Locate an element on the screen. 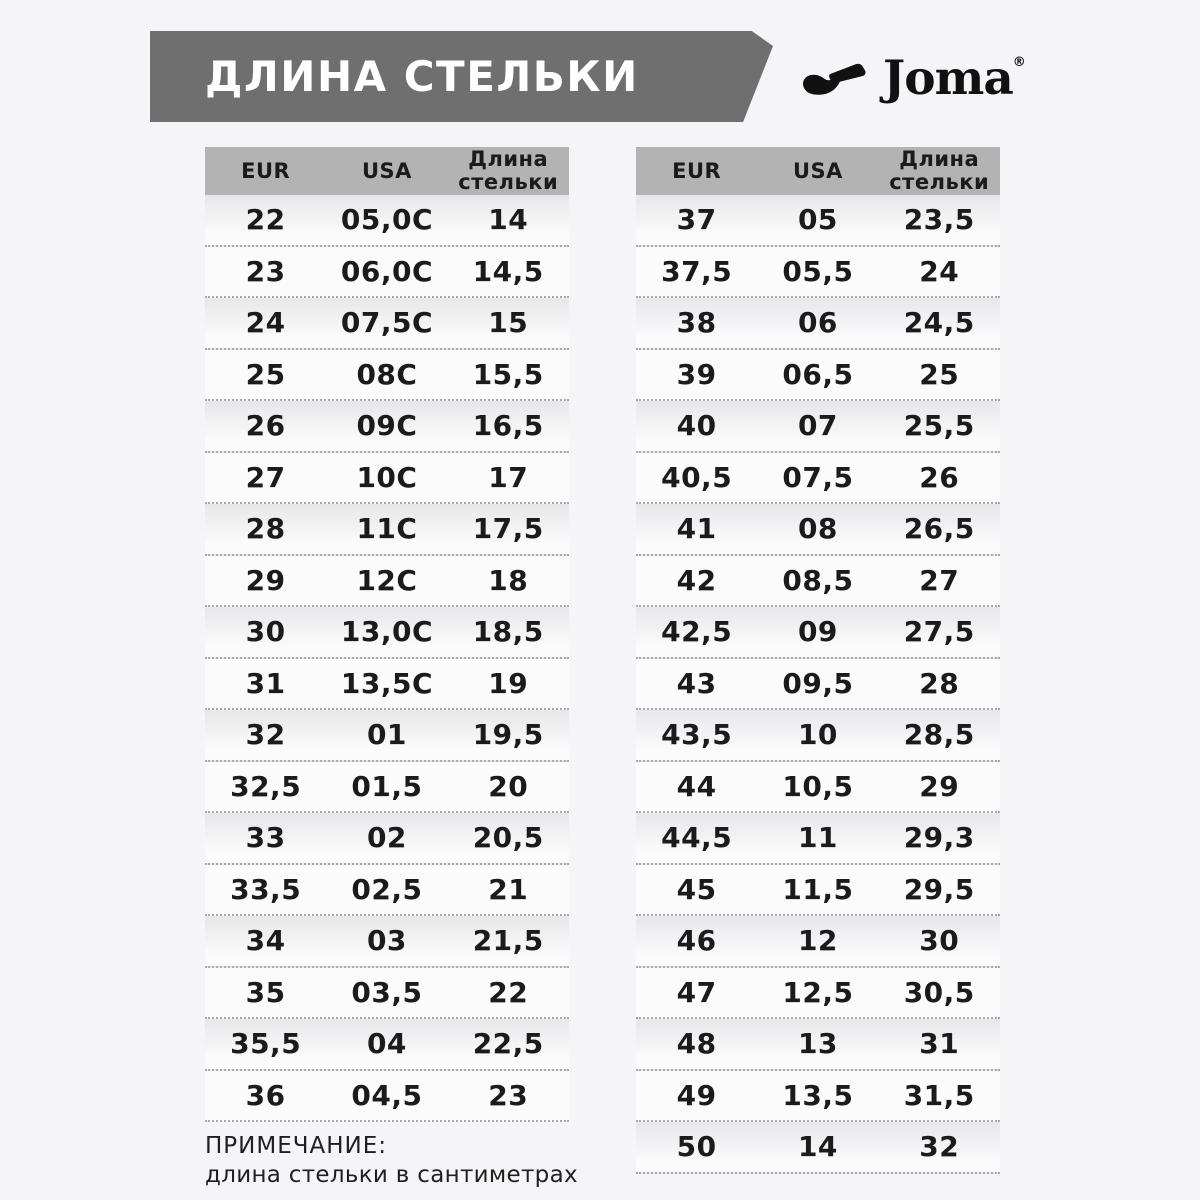  table-cell: 08 is located at coordinates (817, 529).